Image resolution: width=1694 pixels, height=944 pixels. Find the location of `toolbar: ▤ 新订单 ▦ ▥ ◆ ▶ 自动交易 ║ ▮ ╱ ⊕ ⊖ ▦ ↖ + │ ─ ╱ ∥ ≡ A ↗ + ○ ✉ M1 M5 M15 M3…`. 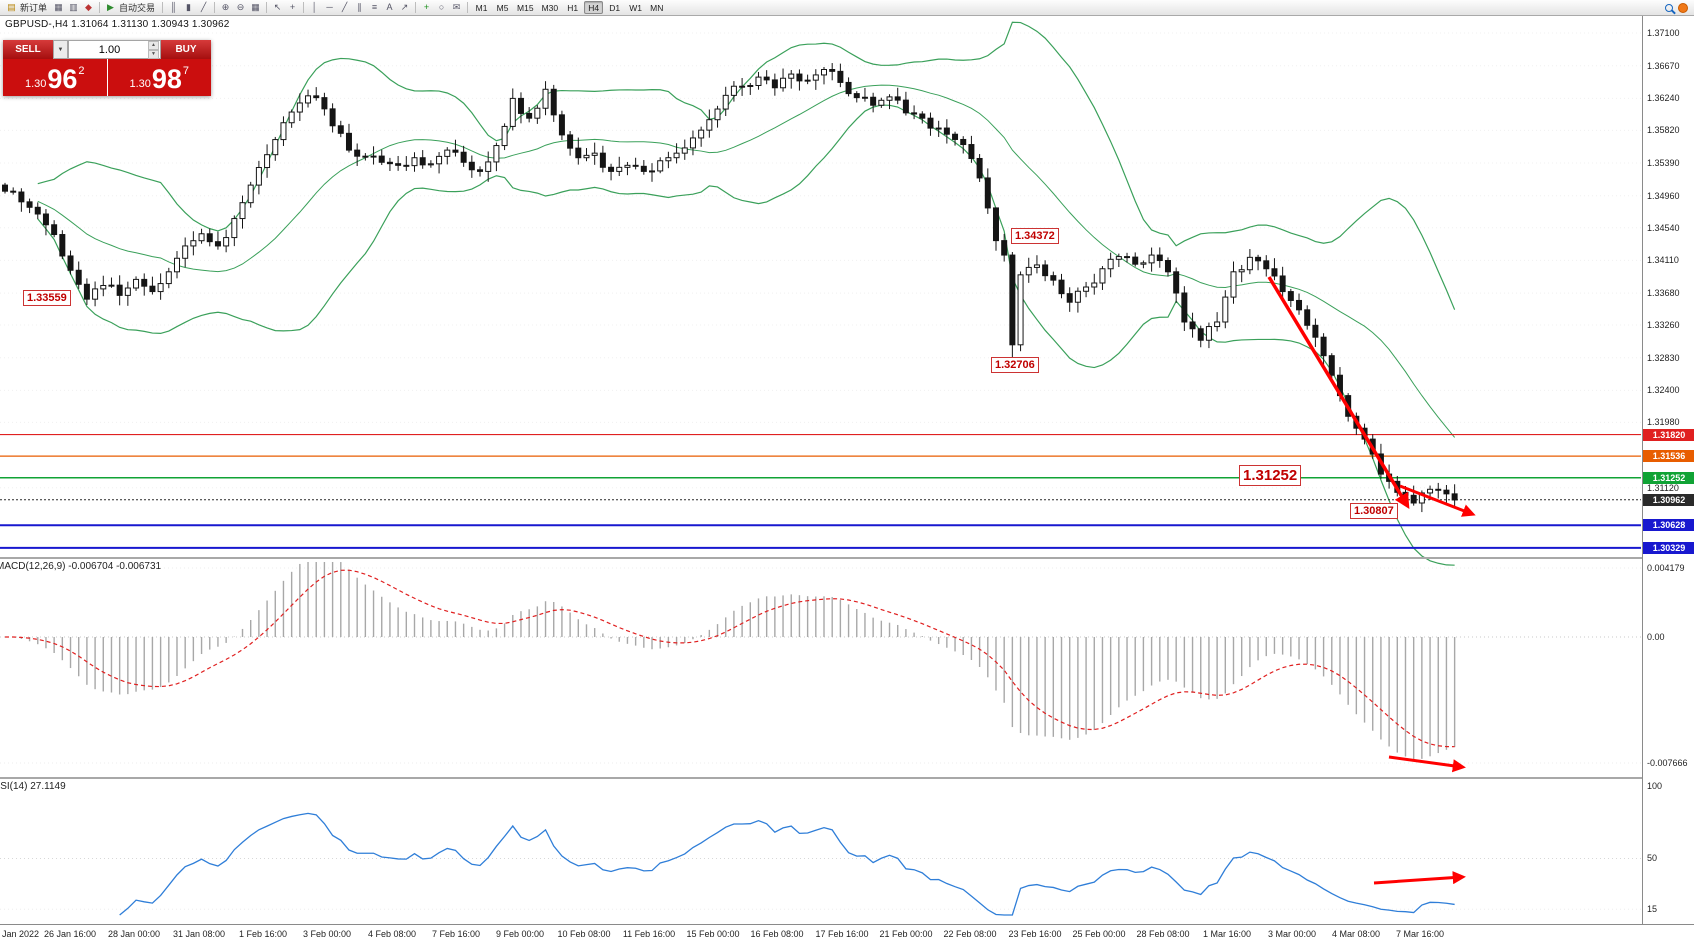

toolbar: ▤ 新订单 ▦ ▥ ◆ ▶ 自动交易 ║ ▮ ╱ ⊕ ⊖ ▦ ↖ + │ ─ ╱ ∥ ≡ A ↗ + ○ ✉ M1 M5 M15 M3… is located at coordinates (847, 8).